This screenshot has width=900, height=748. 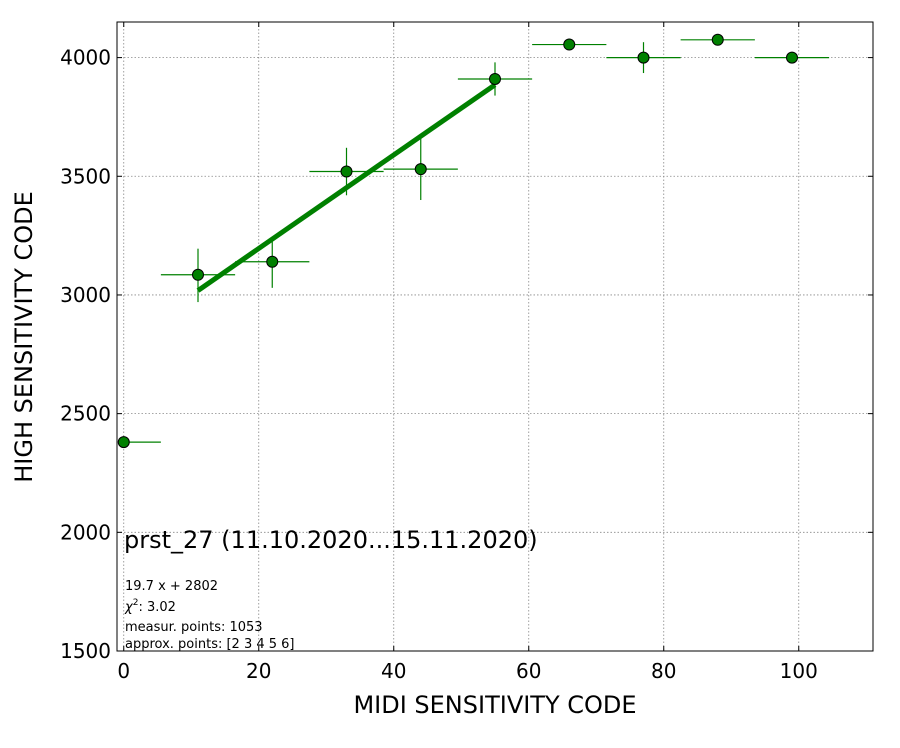 I want to click on fit-info: 19.7 x + 2802 χ2: 3.02 measur. points, so click(x=209, y=615).